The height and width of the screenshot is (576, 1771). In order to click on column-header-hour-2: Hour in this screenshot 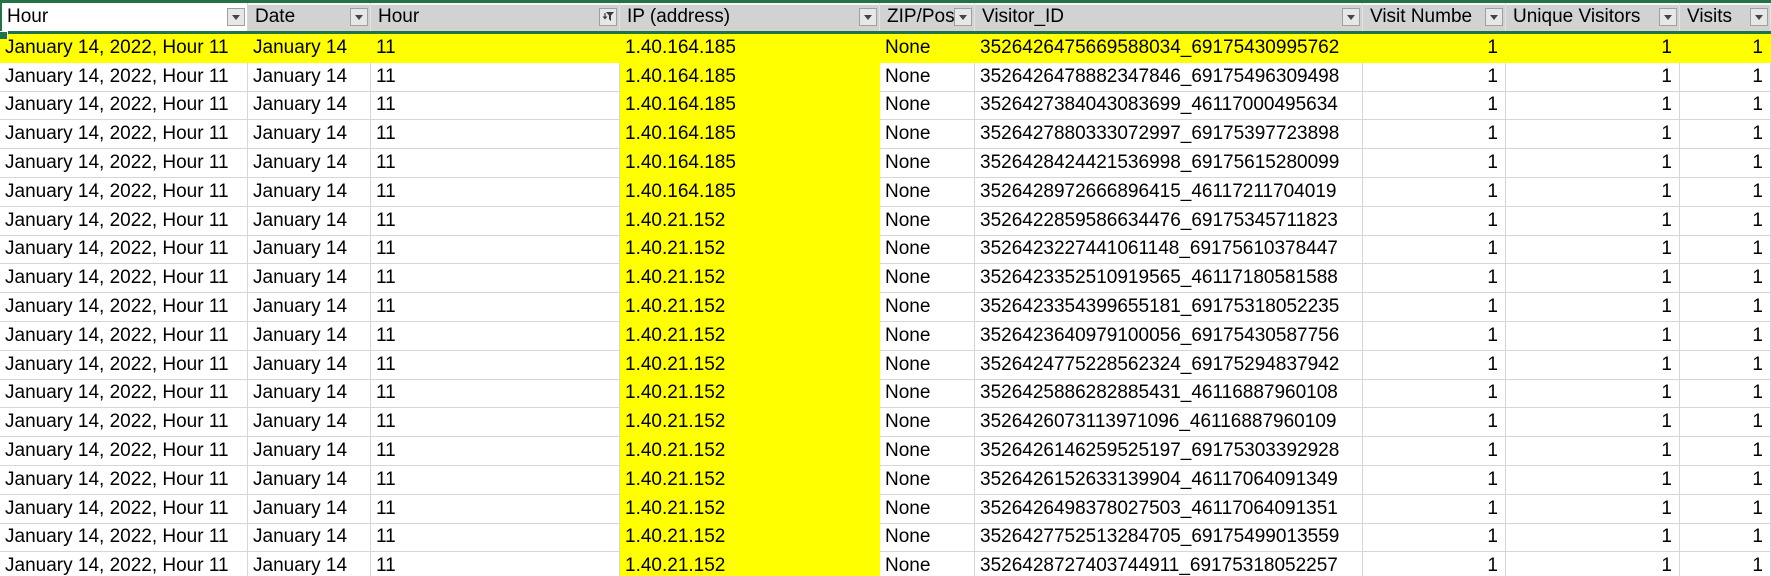, I will do `click(495, 17)`.